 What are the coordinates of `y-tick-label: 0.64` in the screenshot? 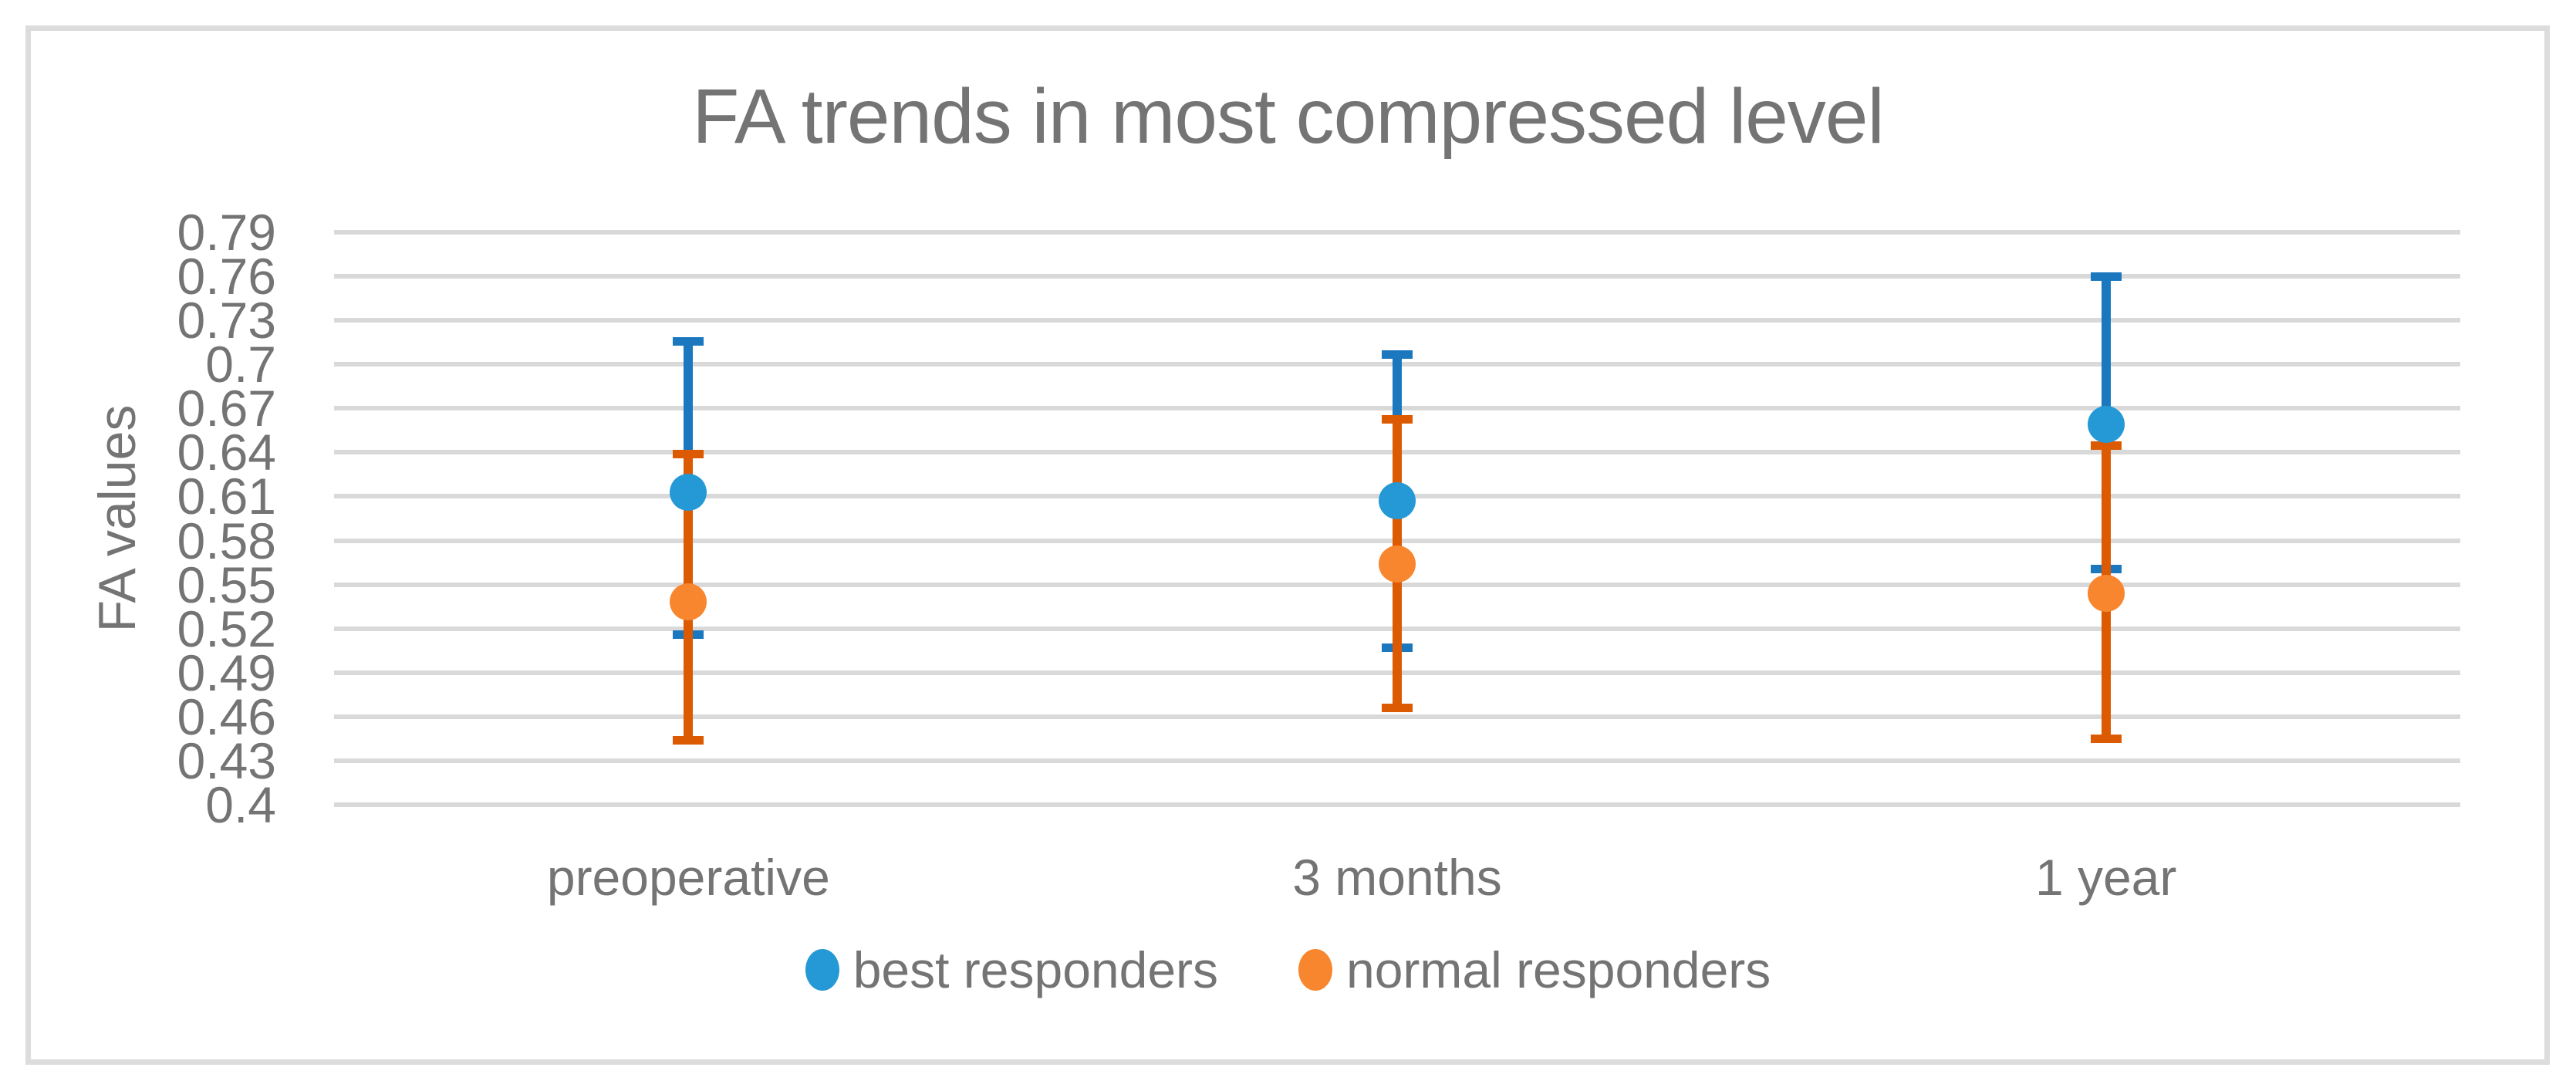 It's located at (226, 452).